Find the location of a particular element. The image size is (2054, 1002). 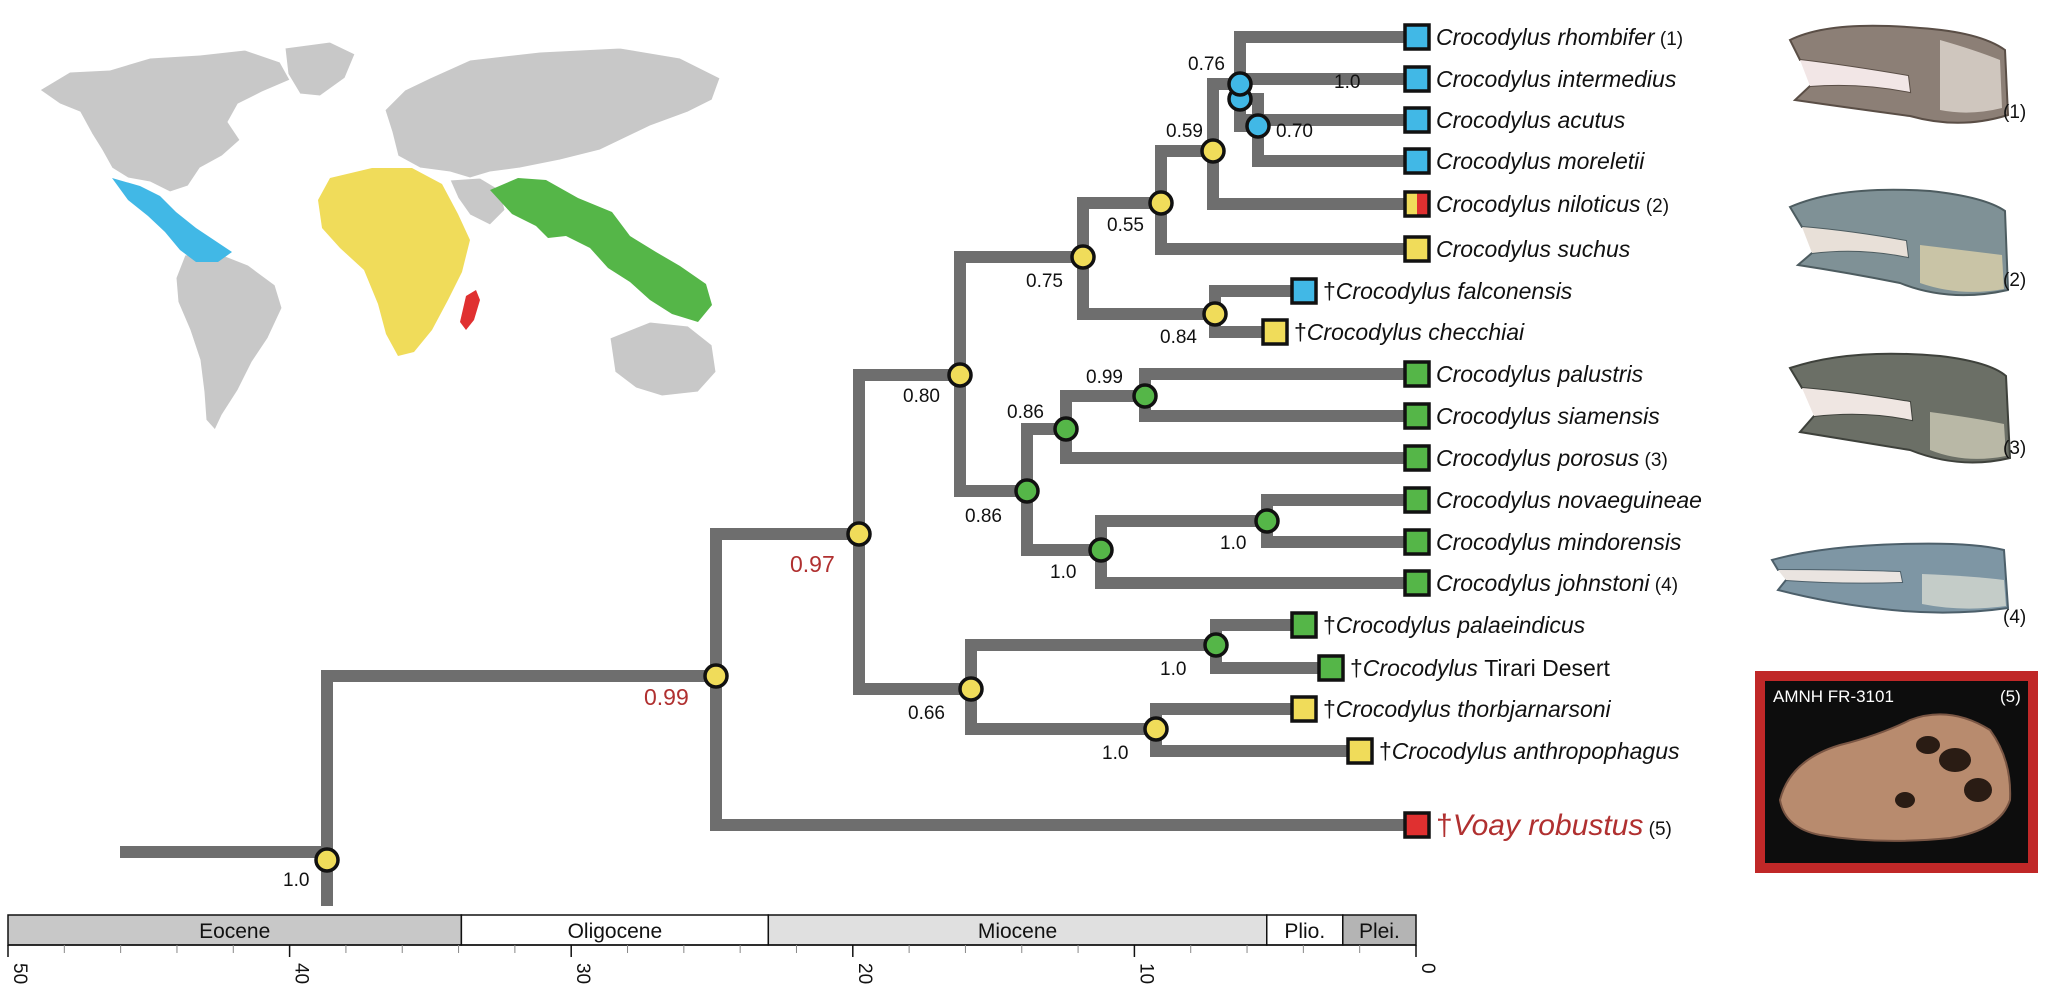

node-circle-d is located at coordinates (1213, 151).